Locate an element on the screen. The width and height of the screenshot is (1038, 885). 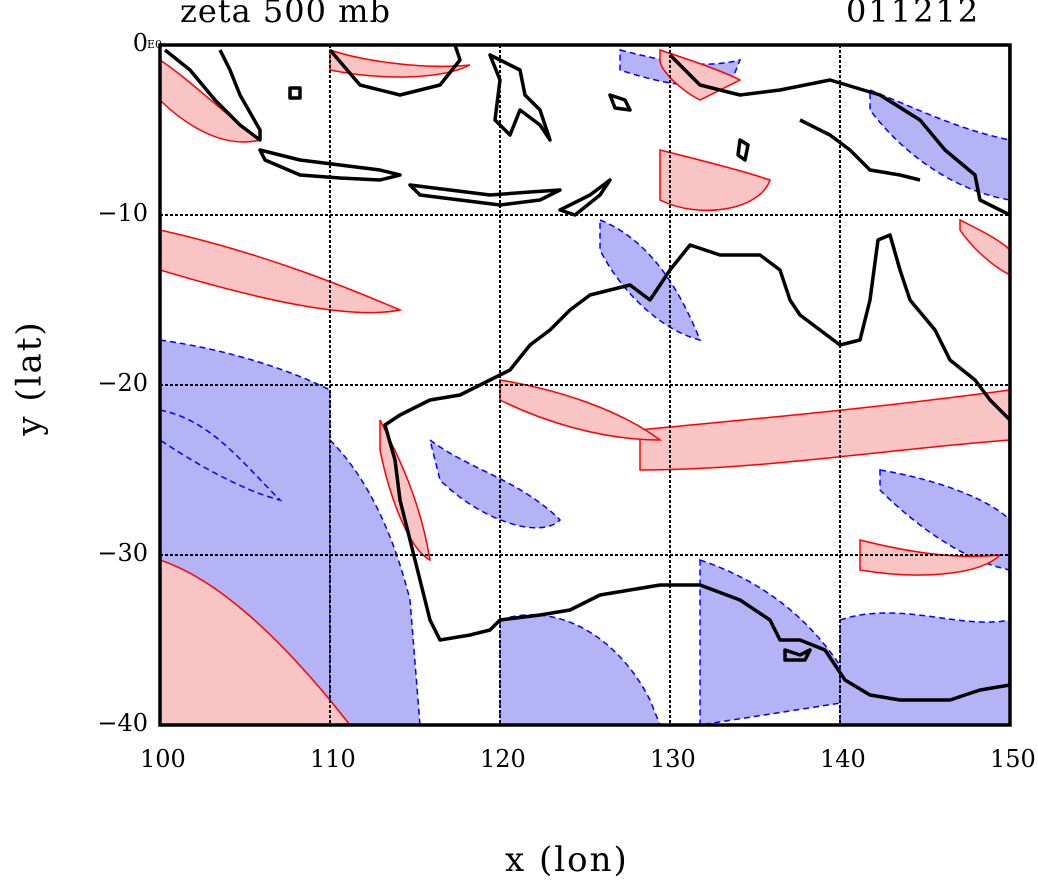
coastline-java is located at coordinates (330, 165).